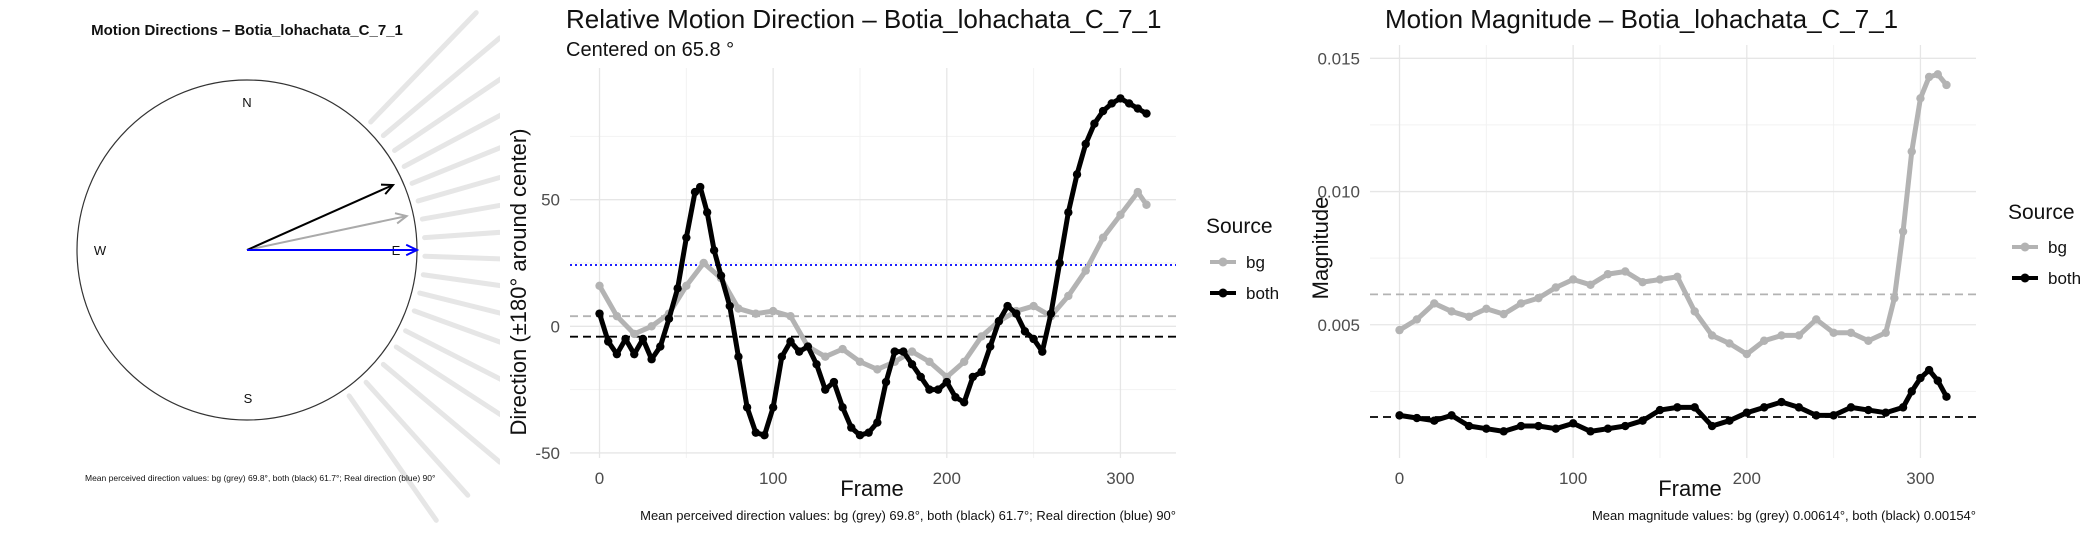 The height and width of the screenshot is (538, 2100). I want to click on compass-label-w: W, so click(100, 250).